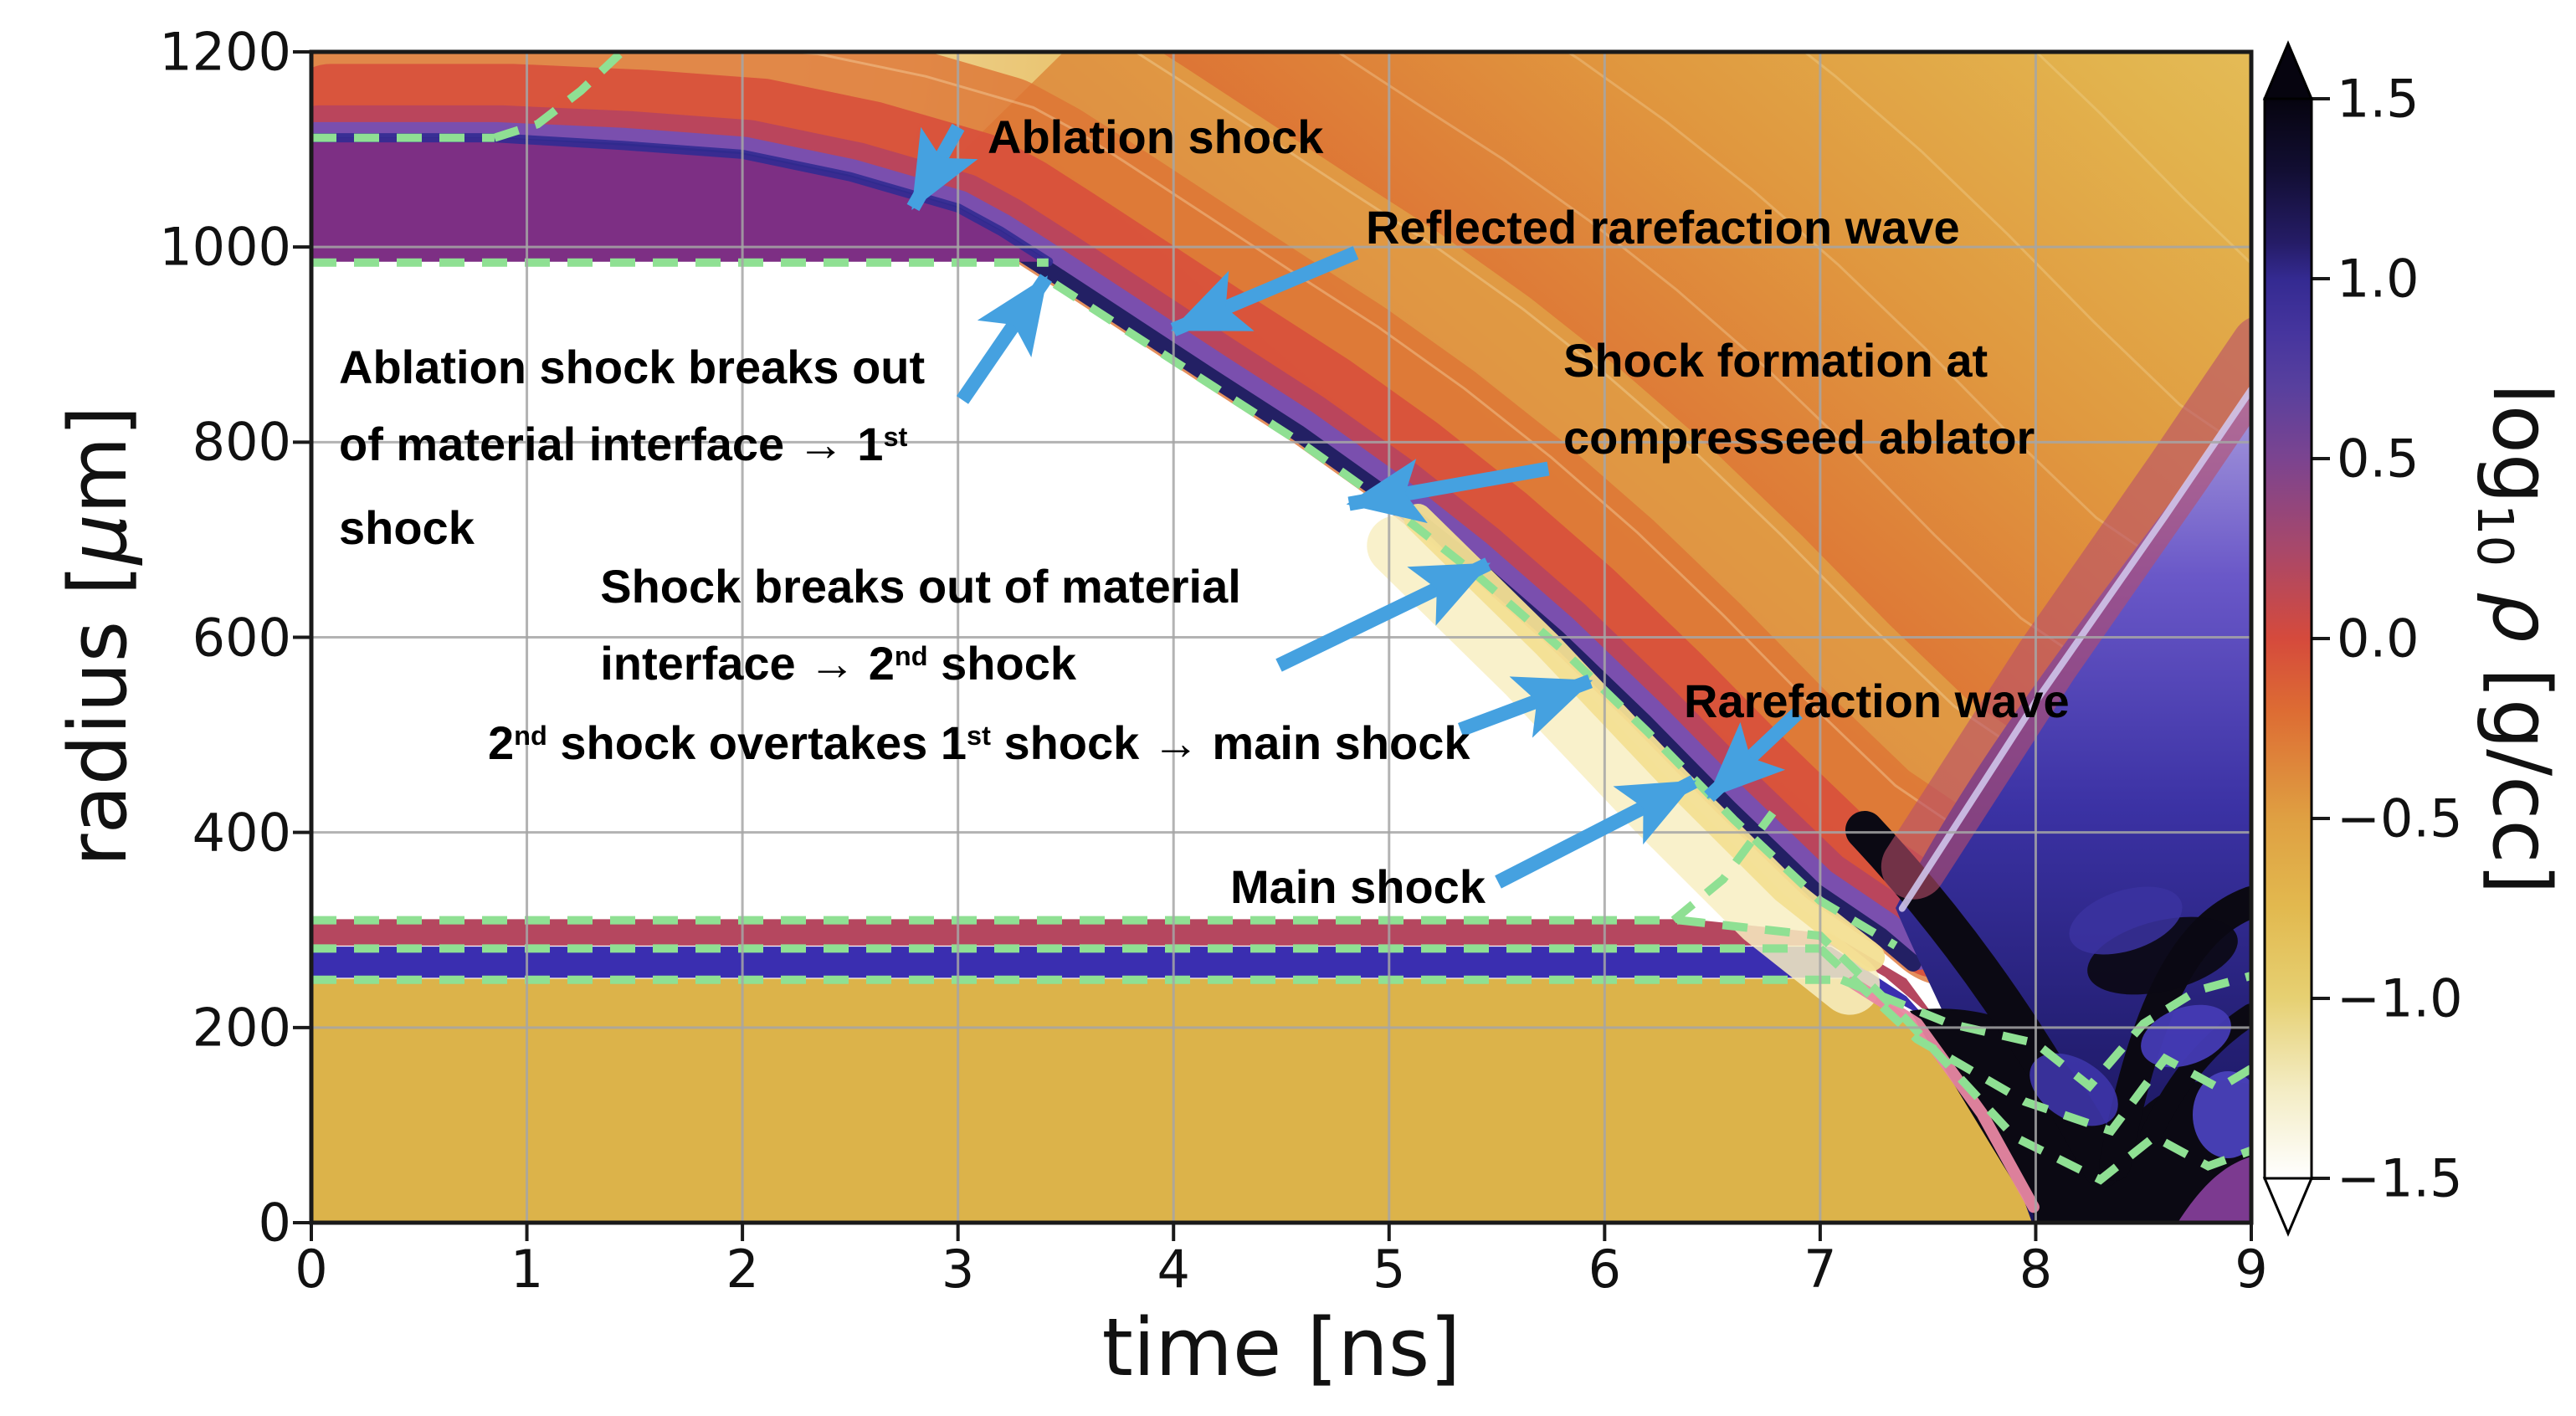  Describe the element at coordinates (1383, 614) in the screenshot. I see `arrow-second-shock-breakout` at that location.